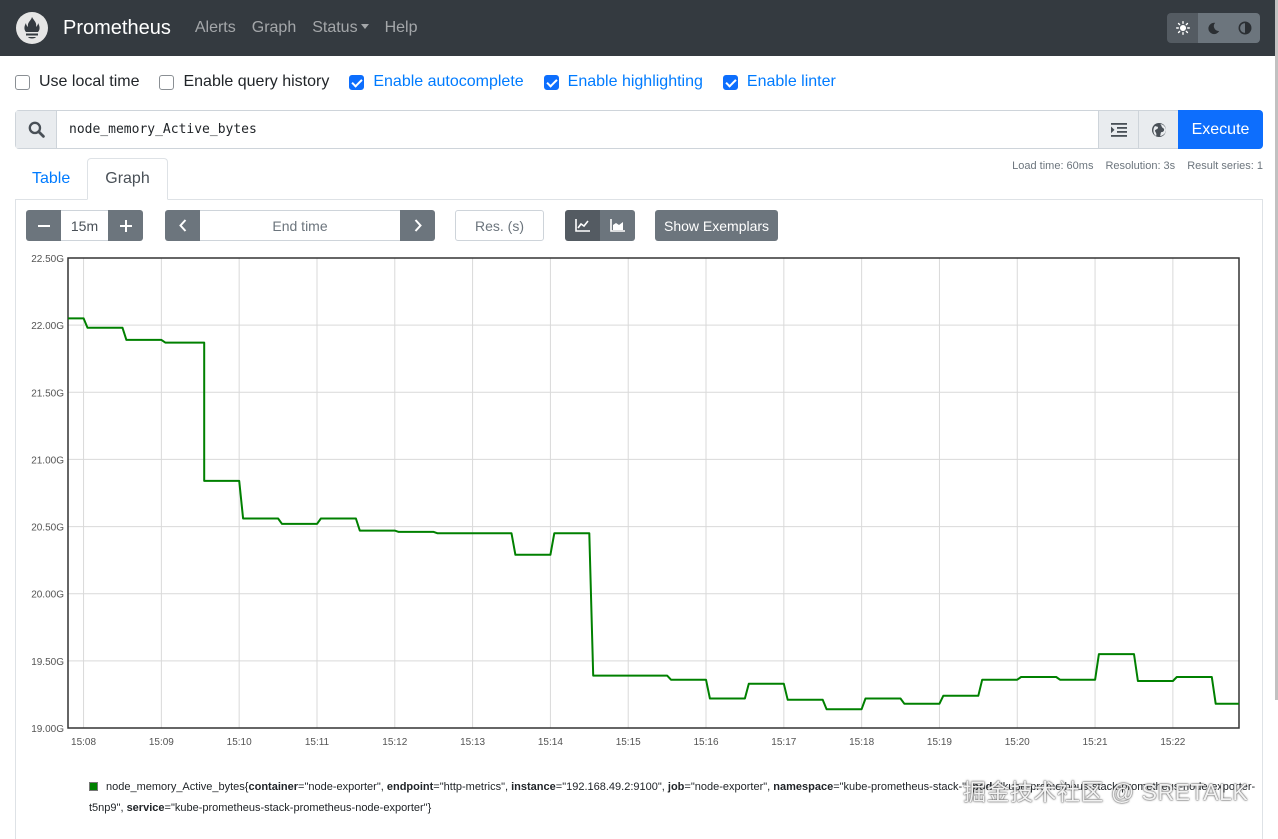 The height and width of the screenshot is (839, 1278). What do you see at coordinates (550, 742) in the screenshot?
I see `x-tick-label: 15:14` at bounding box center [550, 742].